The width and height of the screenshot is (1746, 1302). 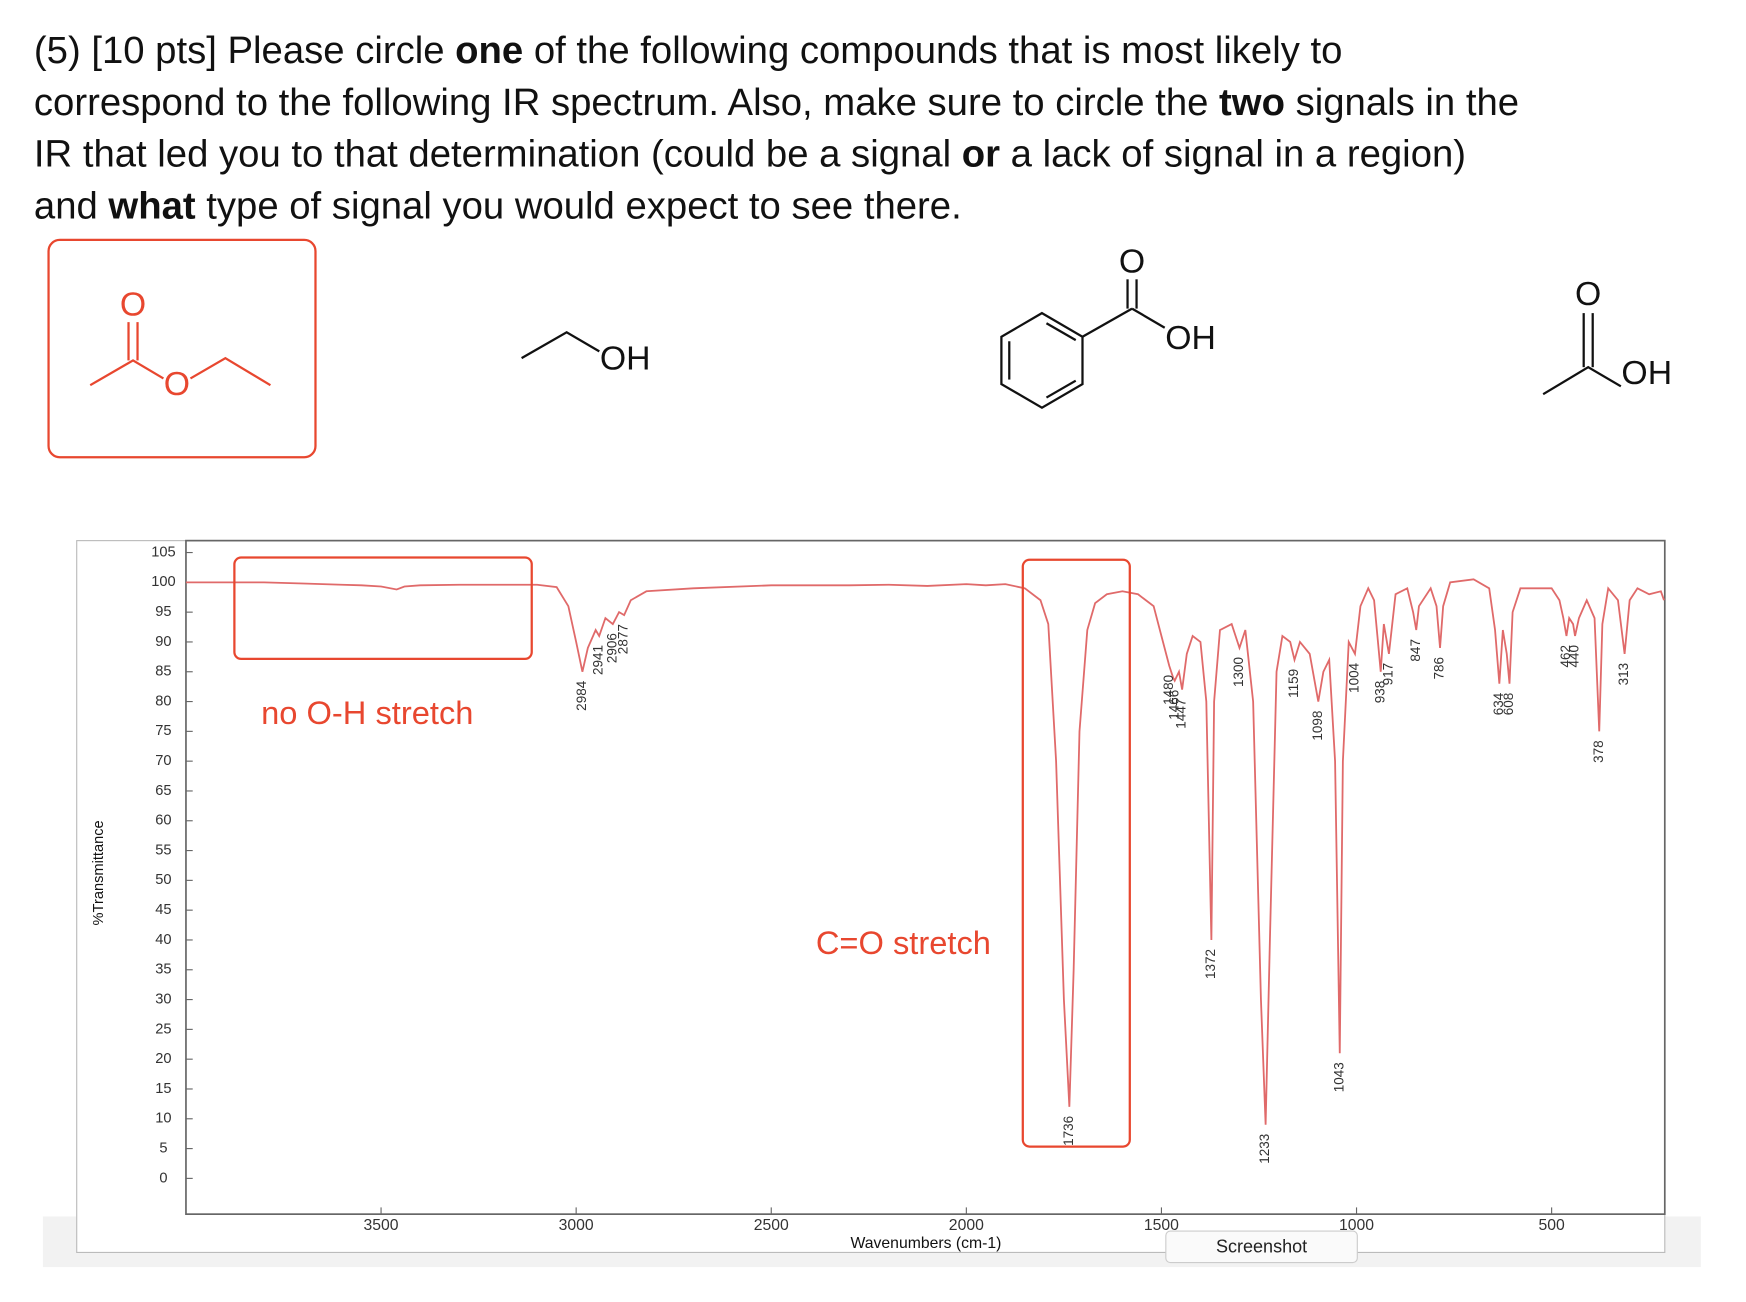 I want to click on y-tick-label: 70, so click(x=163, y=761).